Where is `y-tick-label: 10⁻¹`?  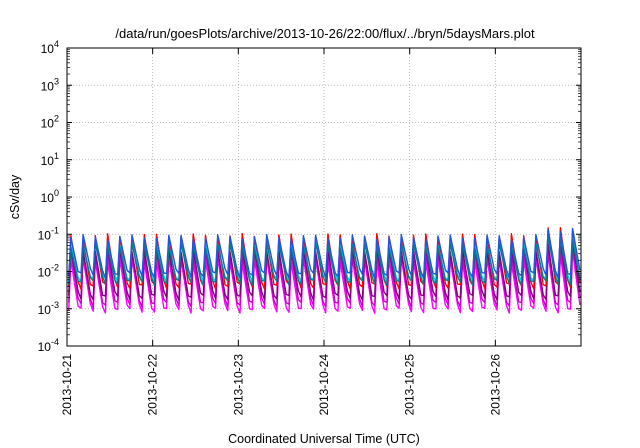
y-tick-label: 10⁻¹ is located at coordinates (48, 233).